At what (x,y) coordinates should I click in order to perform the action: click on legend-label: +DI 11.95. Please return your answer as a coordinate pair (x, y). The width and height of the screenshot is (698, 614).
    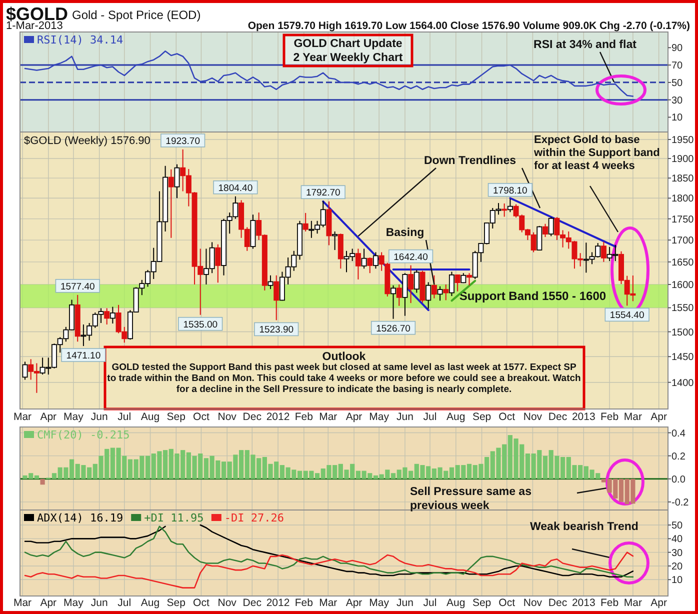
    Looking at the image, I should click on (174, 518).